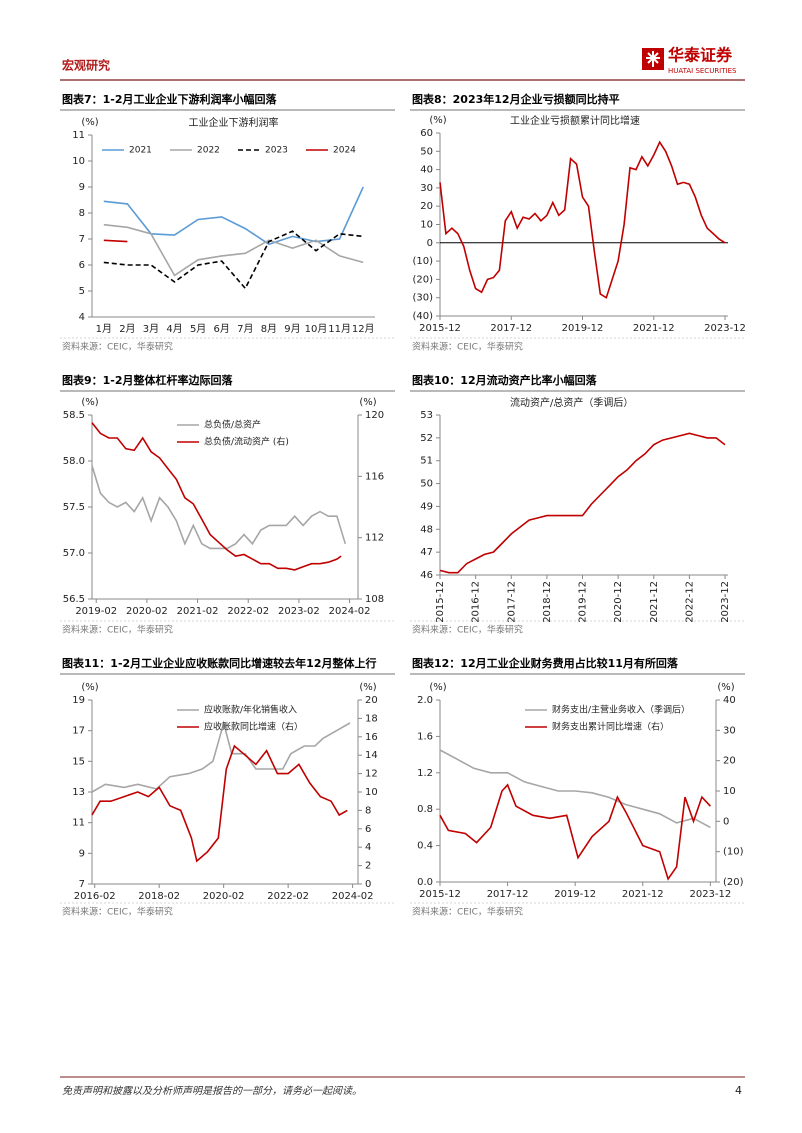 The width and height of the screenshot is (802, 1133). Describe the element at coordinates (610, 727) in the screenshot. I see `legend-label: 财务支出累计同比增速（右）` at that location.